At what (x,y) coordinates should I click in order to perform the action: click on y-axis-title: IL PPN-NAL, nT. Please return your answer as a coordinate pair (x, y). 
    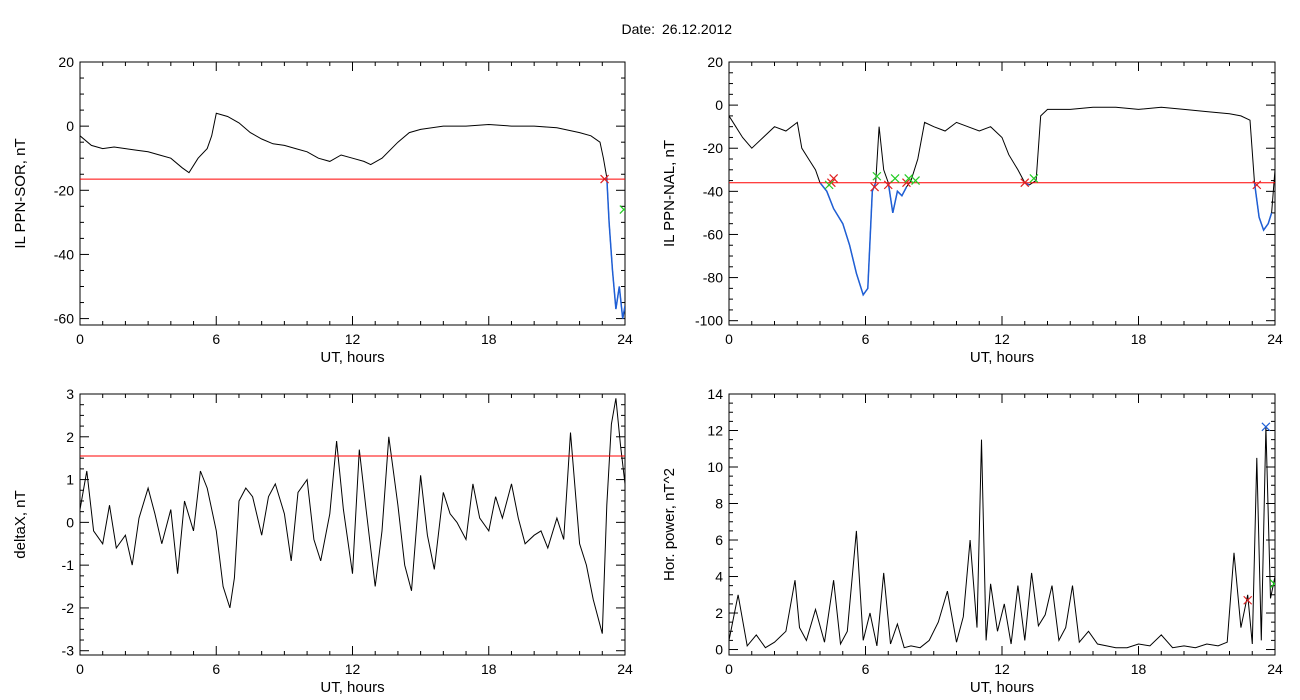
    Looking at the image, I should click on (669, 193).